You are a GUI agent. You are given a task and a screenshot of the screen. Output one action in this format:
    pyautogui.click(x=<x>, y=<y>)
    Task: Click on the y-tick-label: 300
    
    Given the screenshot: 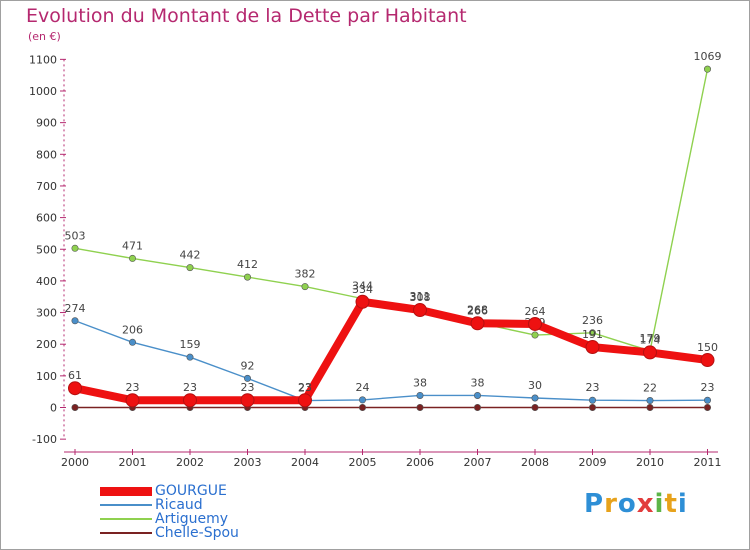 What is the action you would take?
    pyautogui.click(x=46, y=313)
    